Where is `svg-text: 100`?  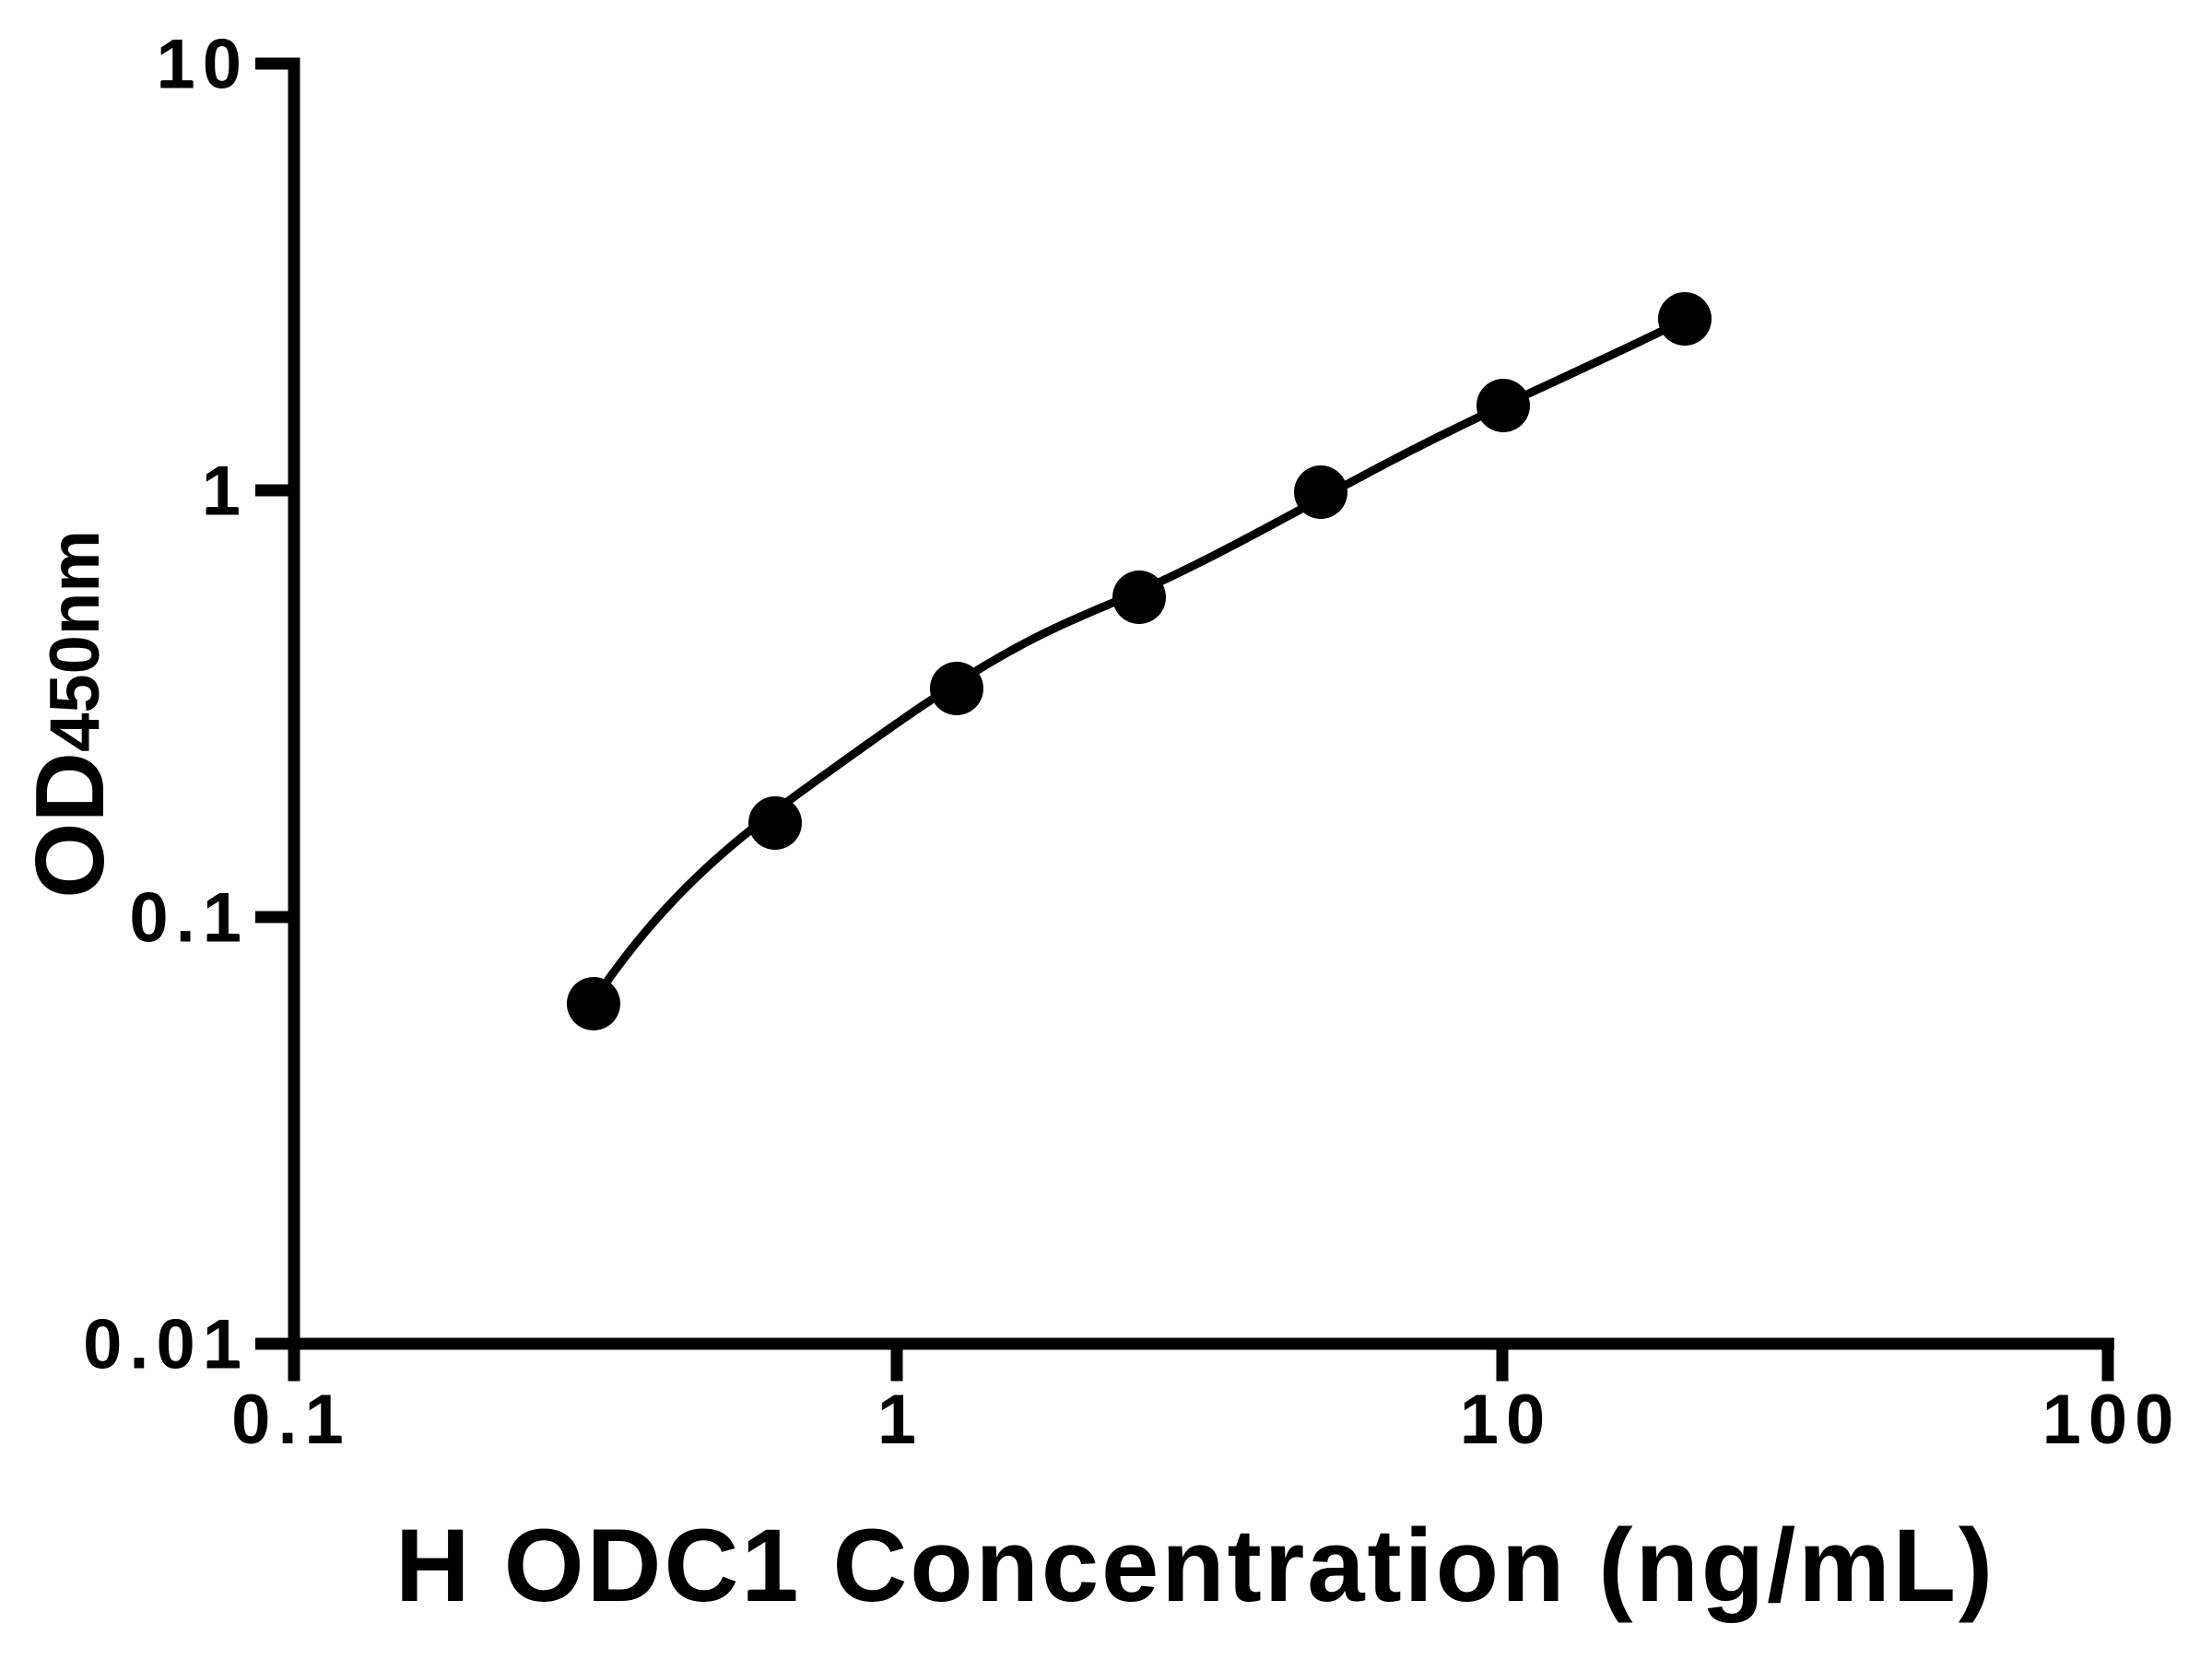
svg-text: 100 is located at coordinates (2112, 1420).